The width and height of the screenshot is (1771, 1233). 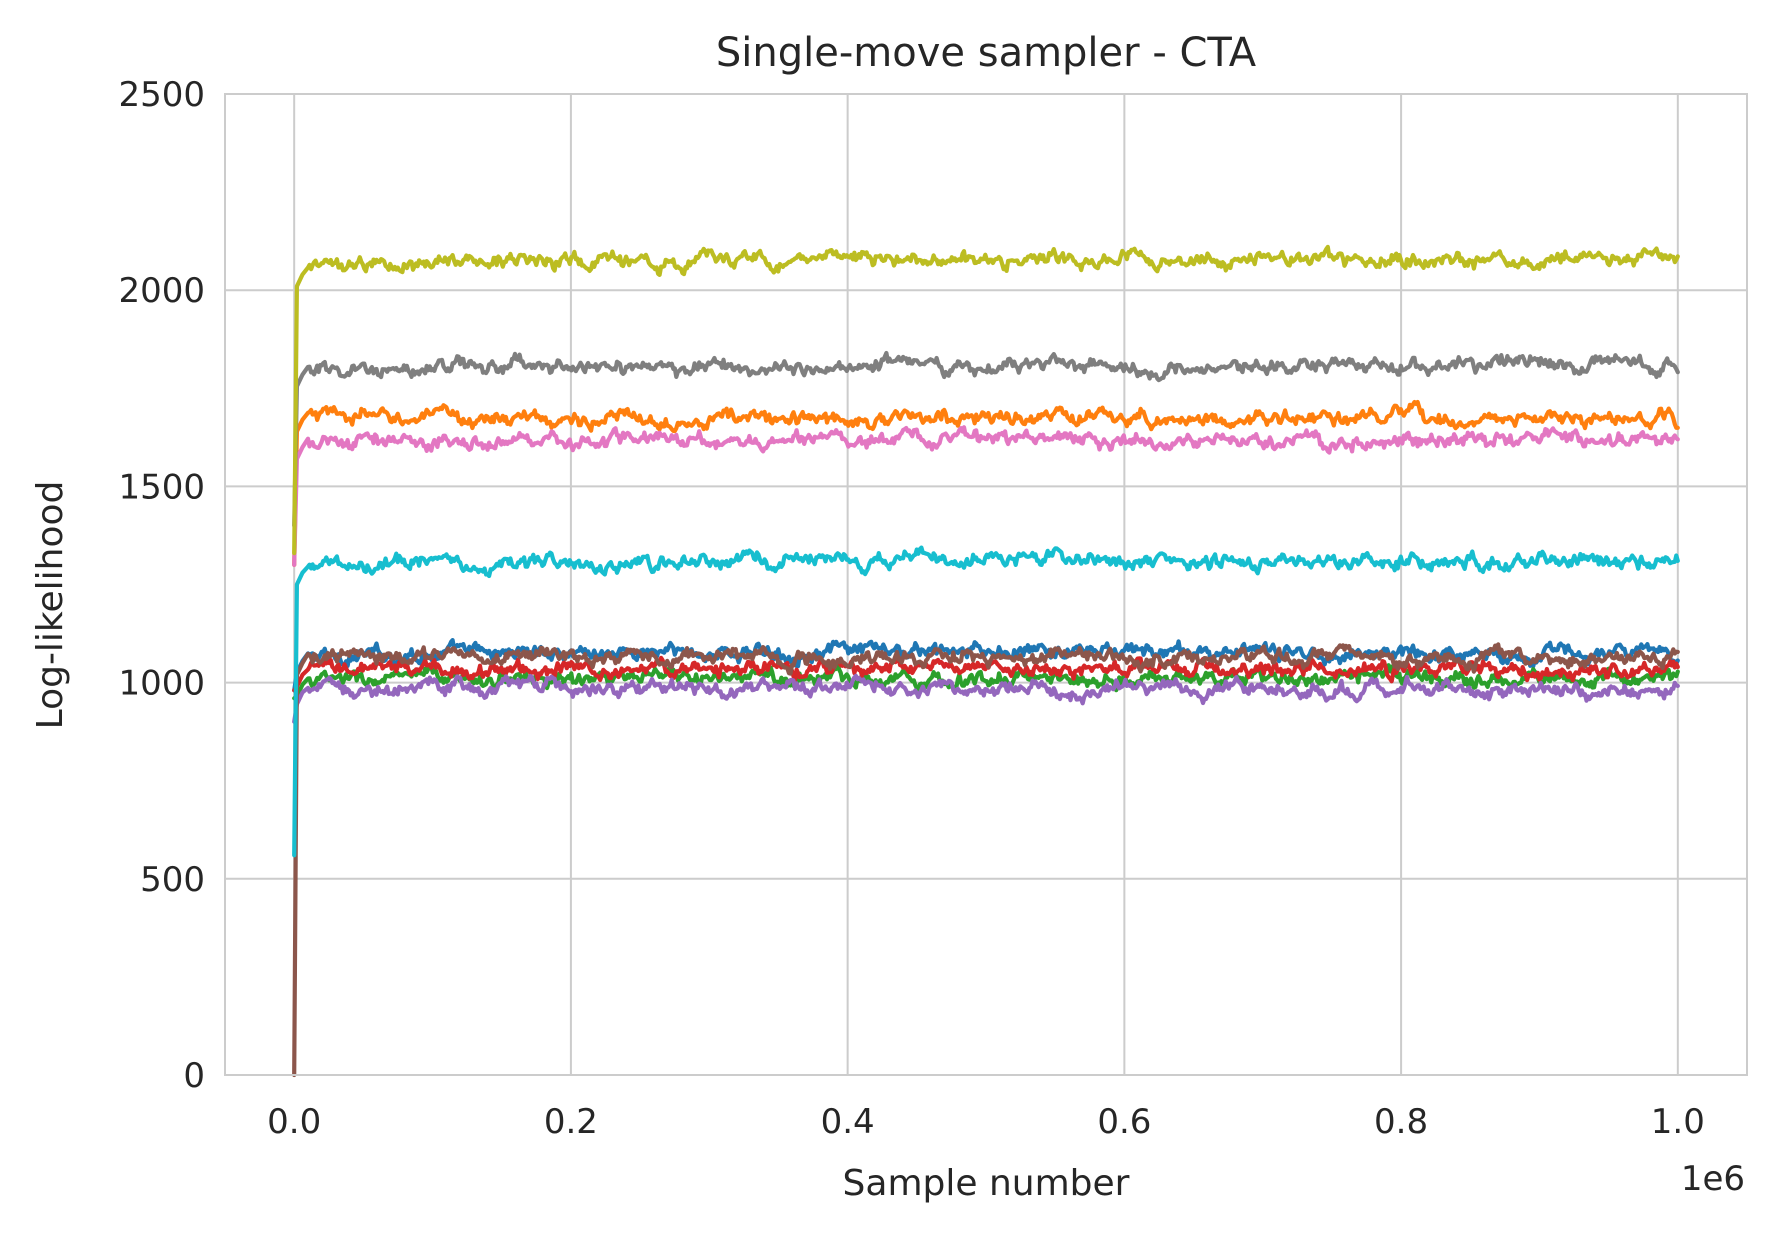 What do you see at coordinates (50, 605) in the screenshot?
I see `y-axis-label: Log-likelihood` at bounding box center [50, 605].